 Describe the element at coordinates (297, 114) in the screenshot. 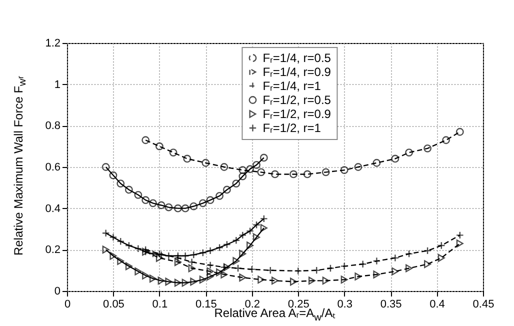

I see `legend-label: Fᵣ=1/2, r=0.9` at that location.